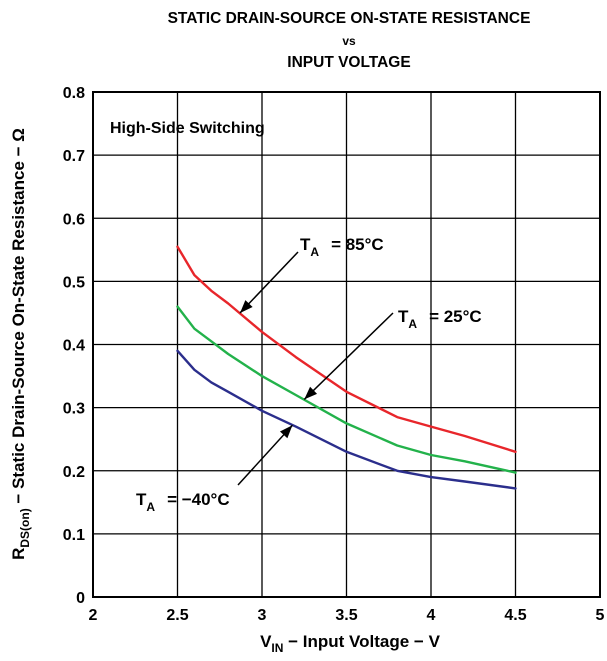  I want to click on annotation-high-side-switching: High-Side Switching, so click(187, 128).